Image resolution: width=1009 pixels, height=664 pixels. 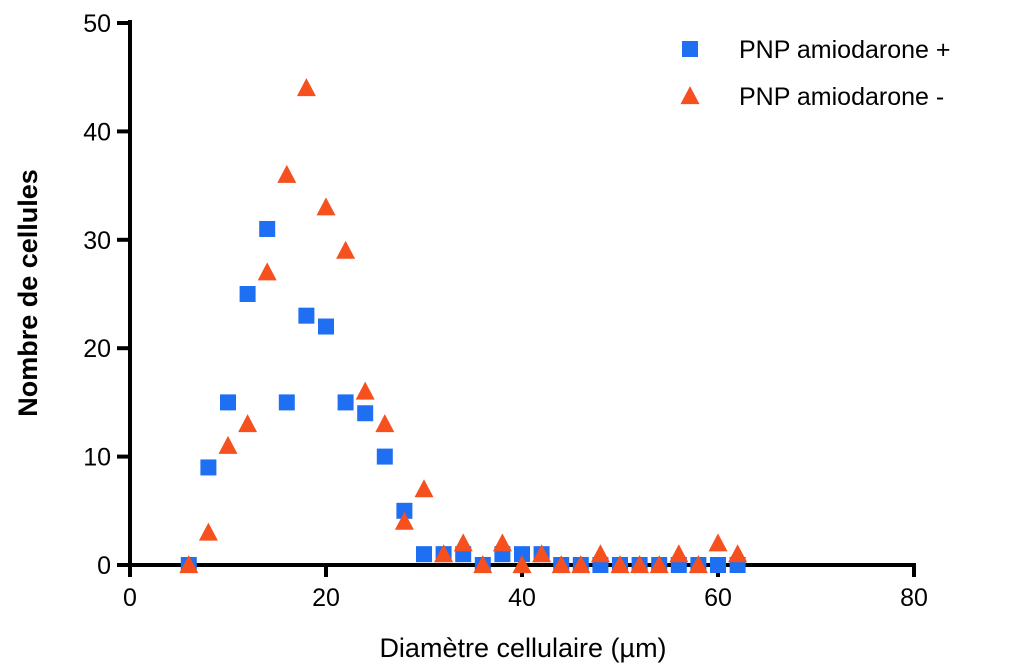 What do you see at coordinates (522, 598) in the screenshot?
I see `x-tick-label: 40` at bounding box center [522, 598].